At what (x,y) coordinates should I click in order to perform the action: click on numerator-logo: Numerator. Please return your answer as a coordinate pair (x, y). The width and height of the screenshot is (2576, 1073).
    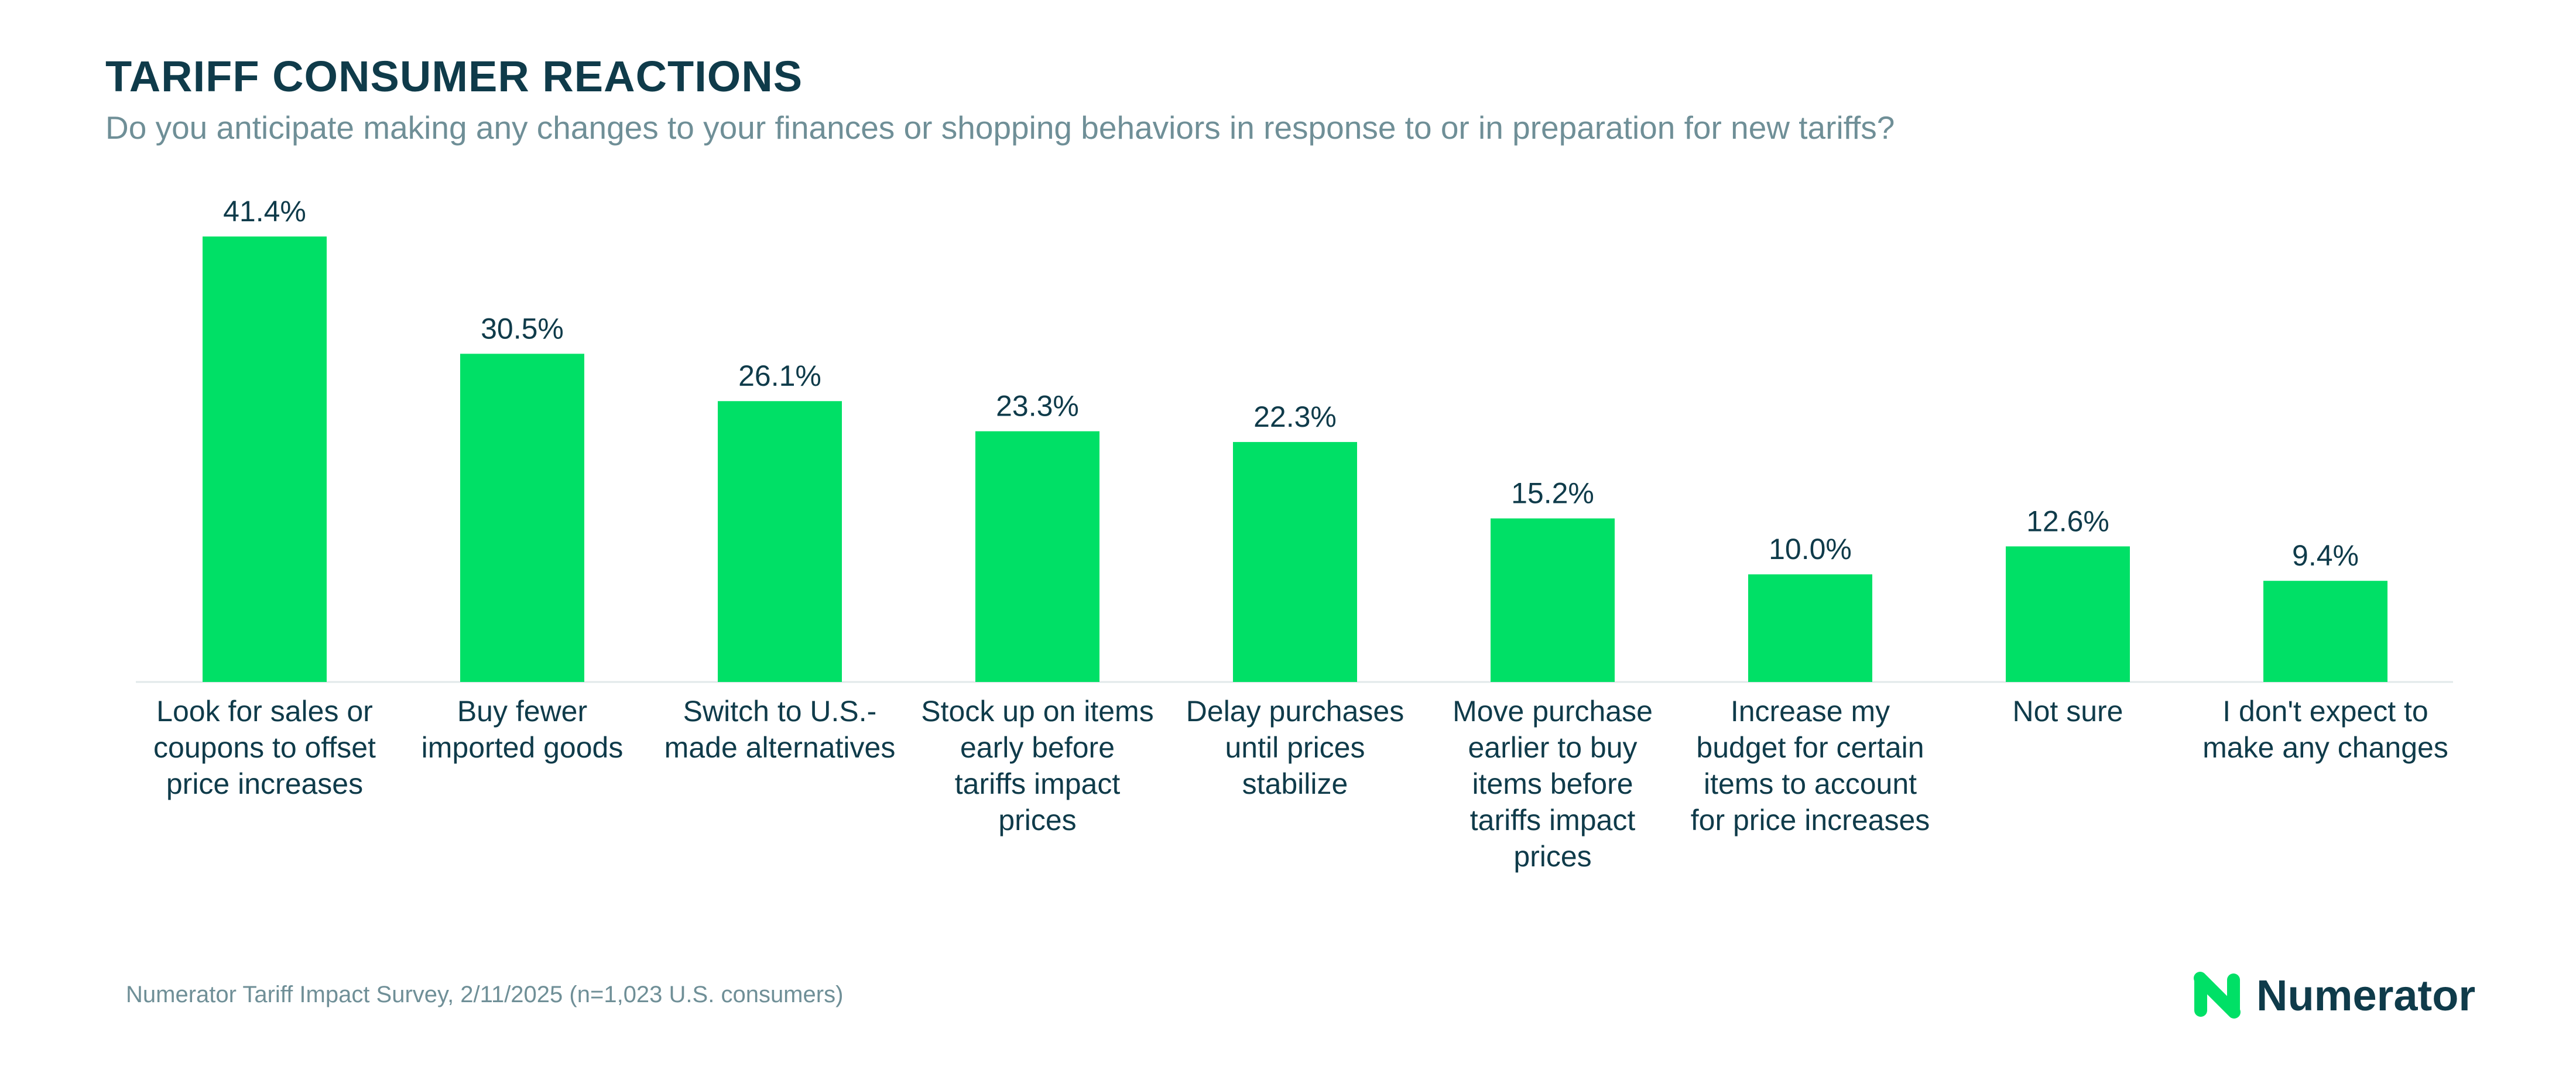
    Looking at the image, I should click on (2333, 995).